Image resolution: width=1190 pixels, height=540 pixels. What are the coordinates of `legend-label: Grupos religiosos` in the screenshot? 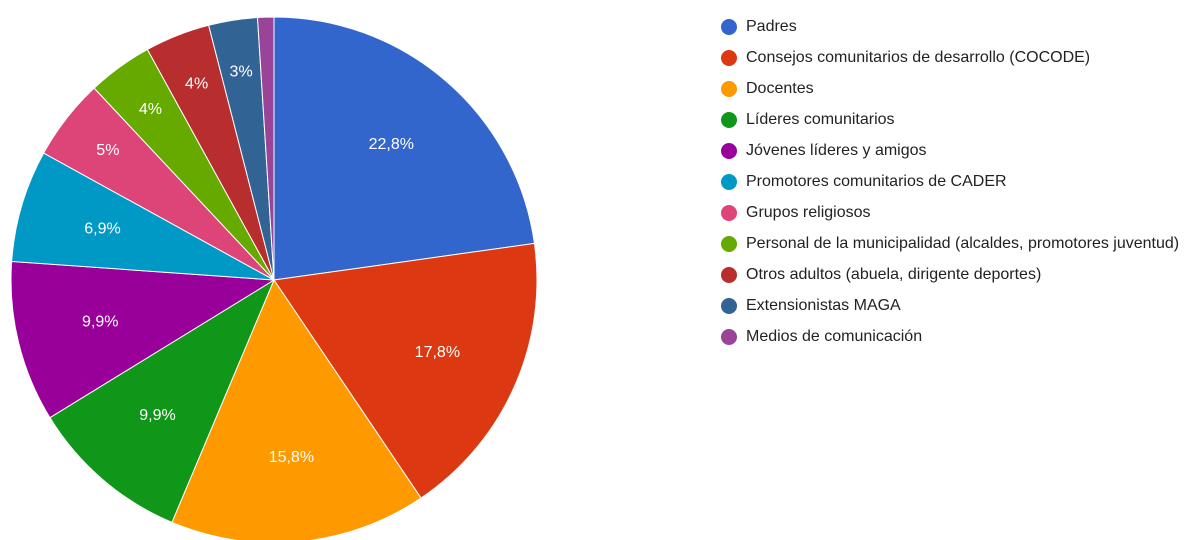 It's located at (808, 212).